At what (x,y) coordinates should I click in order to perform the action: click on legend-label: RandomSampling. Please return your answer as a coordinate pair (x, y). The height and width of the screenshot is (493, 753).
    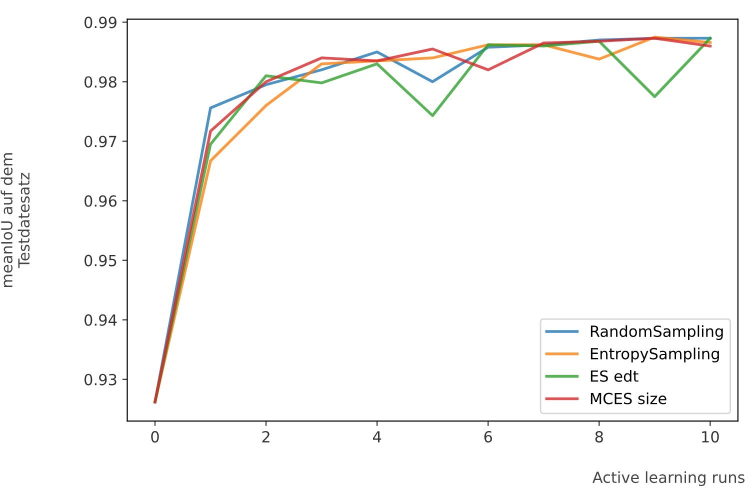
    Looking at the image, I should click on (656, 332).